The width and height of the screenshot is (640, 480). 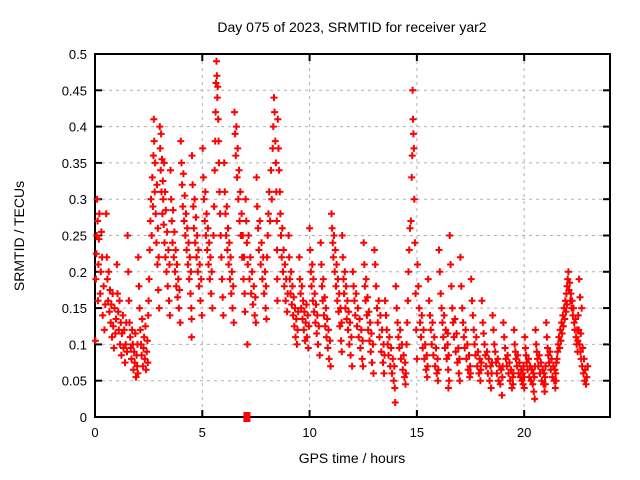 What do you see at coordinates (78, 199) in the screenshot?
I see `y-tick-label: 0.3` at bounding box center [78, 199].